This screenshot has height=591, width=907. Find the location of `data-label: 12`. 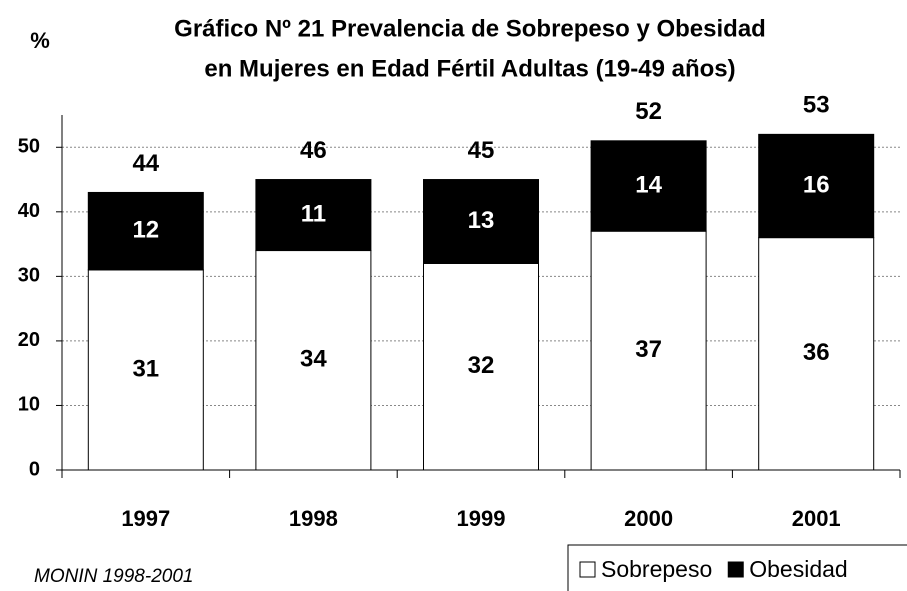

data-label: 12 is located at coordinates (145, 230).